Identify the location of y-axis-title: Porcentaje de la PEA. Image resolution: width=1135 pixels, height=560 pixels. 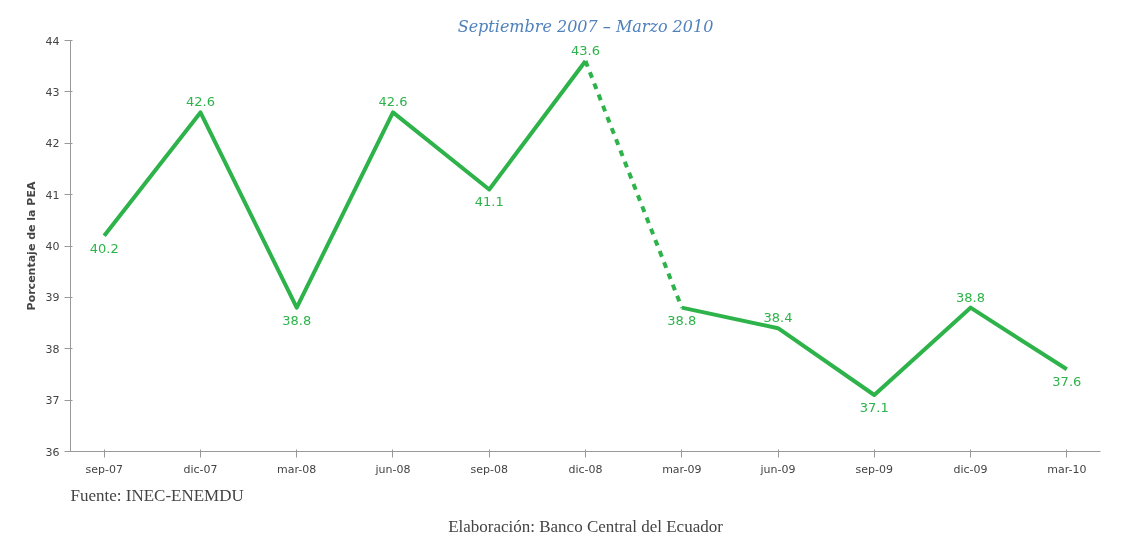
(31, 246).